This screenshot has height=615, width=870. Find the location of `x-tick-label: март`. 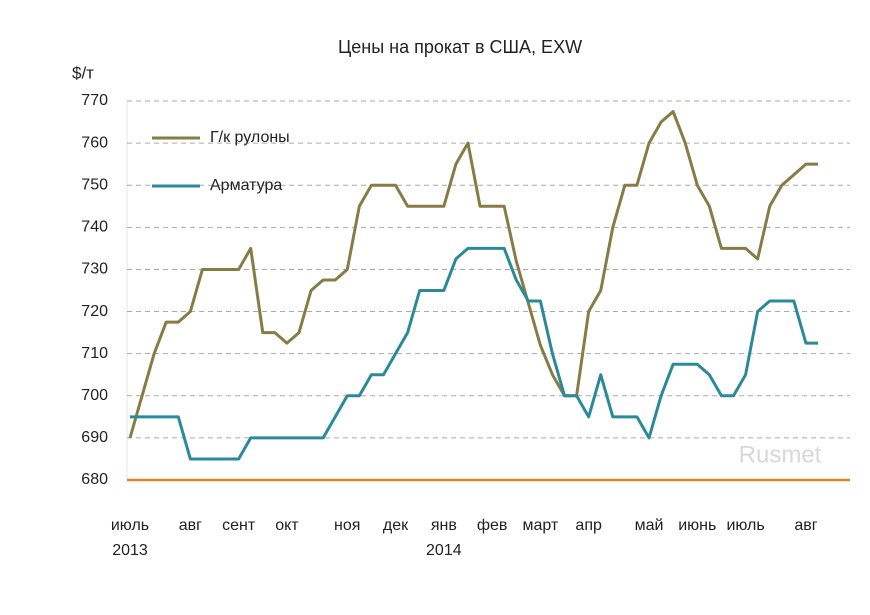

x-tick-label: март is located at coordinates (540, 525).